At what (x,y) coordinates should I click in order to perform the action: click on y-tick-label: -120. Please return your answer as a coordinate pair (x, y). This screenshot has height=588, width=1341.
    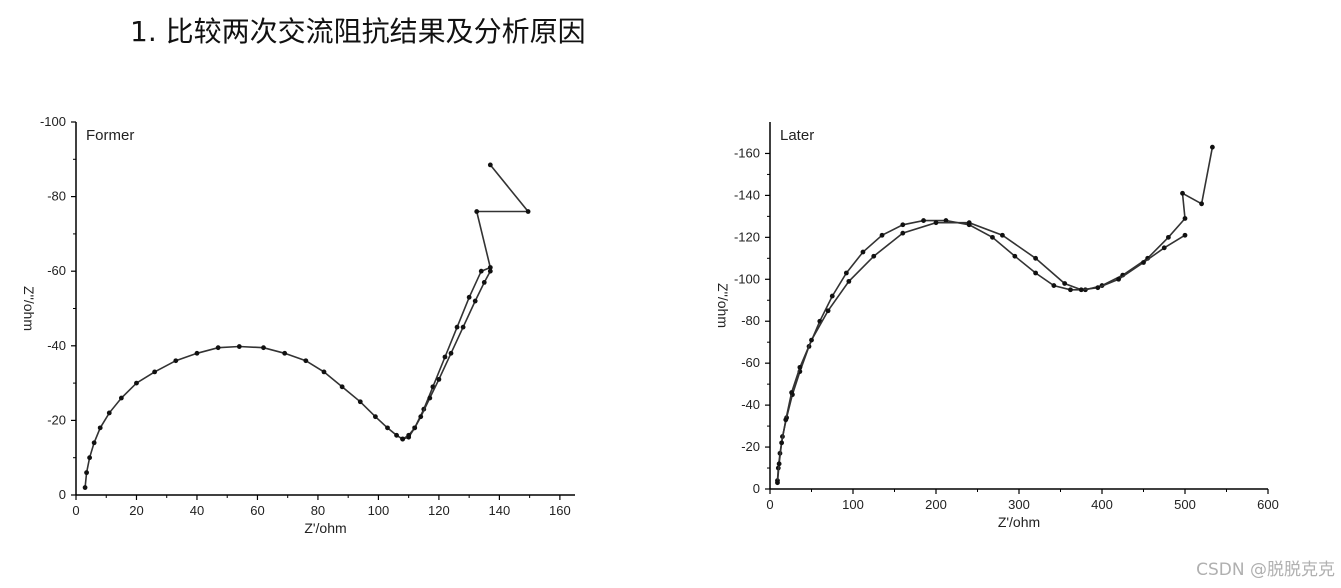
    Looking at the image, I should click on (747, 236).